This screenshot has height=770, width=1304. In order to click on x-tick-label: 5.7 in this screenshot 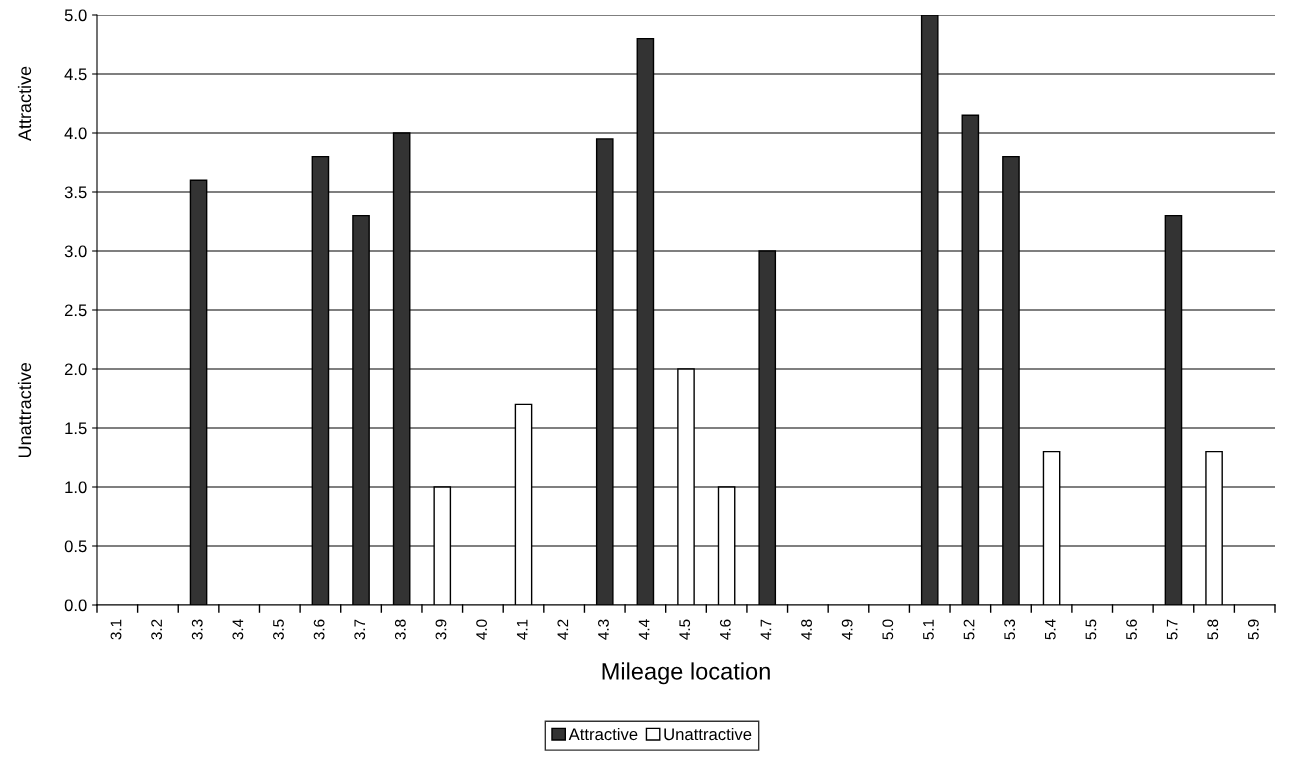, I will do `click(1172, 629)`.